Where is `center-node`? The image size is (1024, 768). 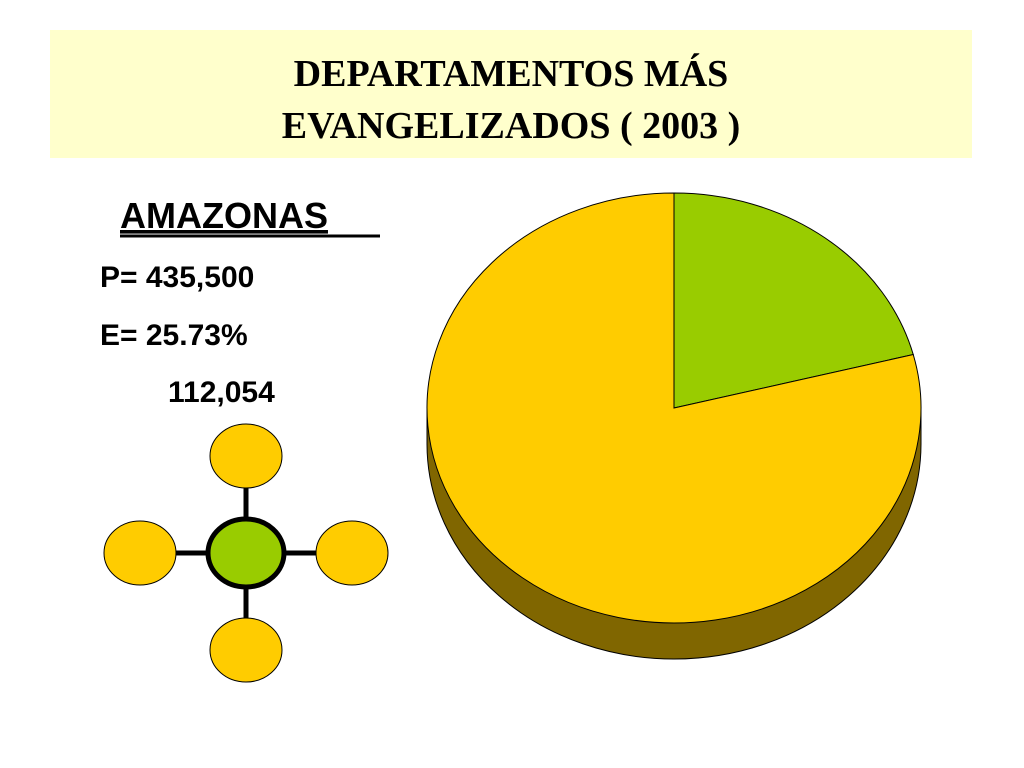
center-node is located at coordinates (246, 553).